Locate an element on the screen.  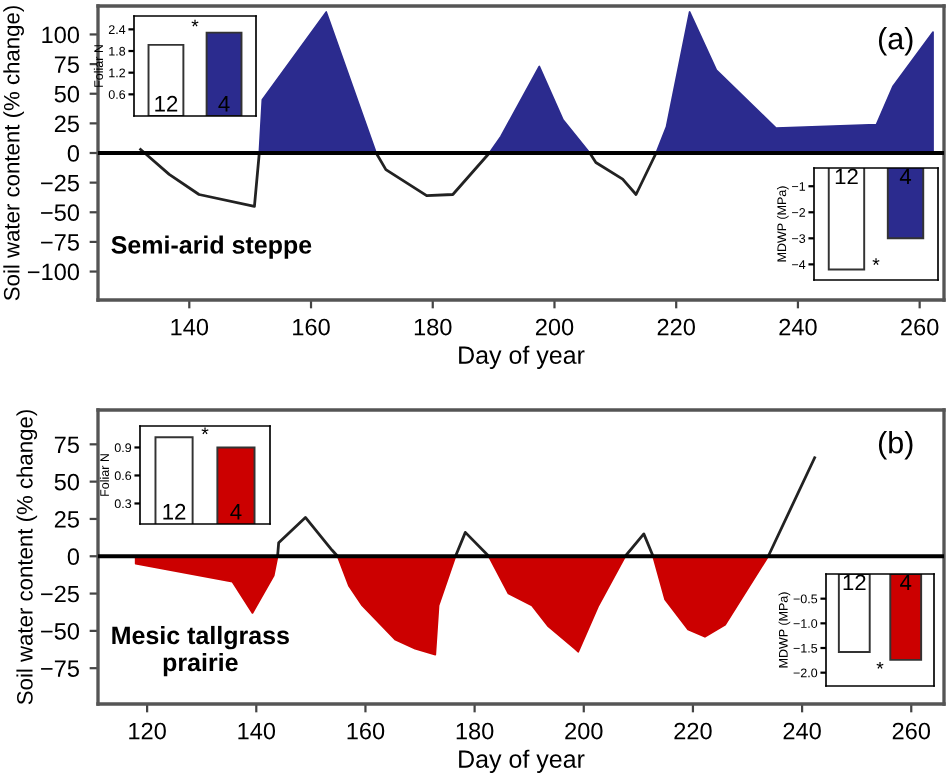
y-tick-label: −100 is located at coordinates (53, 272).